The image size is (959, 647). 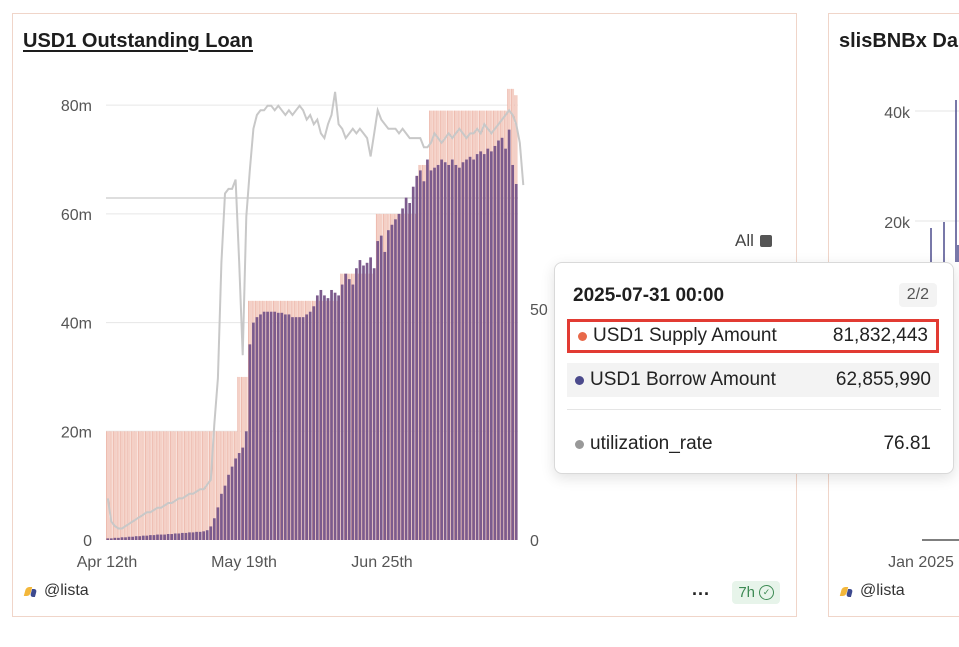 What do you see at coordinates (651, 443) in the screenshot?
I see `utilization-label: utilization_rate` at bounding box center [651, 443].